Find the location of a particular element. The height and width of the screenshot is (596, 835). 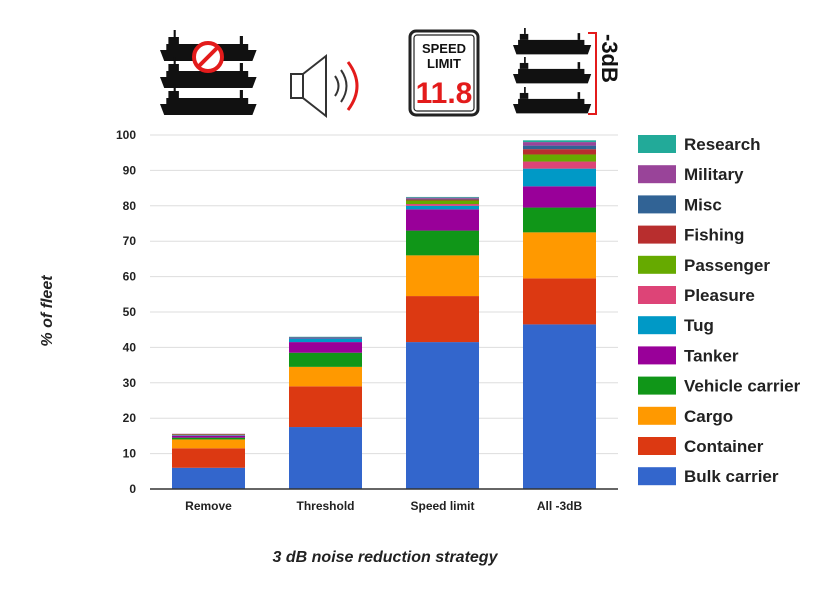

x-category-label: Threshold is located at coordinates (325, 506).